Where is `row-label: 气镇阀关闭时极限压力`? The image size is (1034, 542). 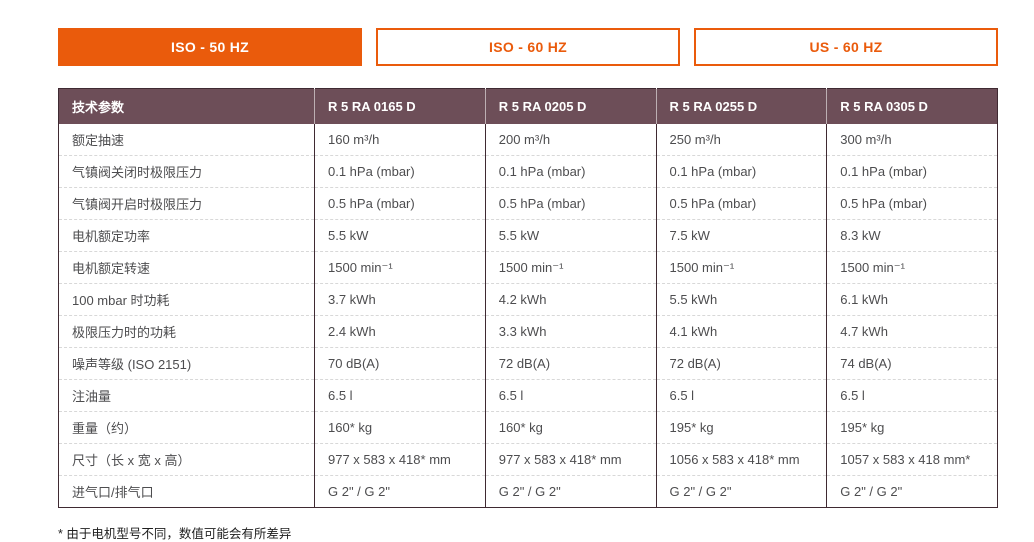
row-label: 气镇阀关闭时极限压力 is located at coordinates (186, 171).